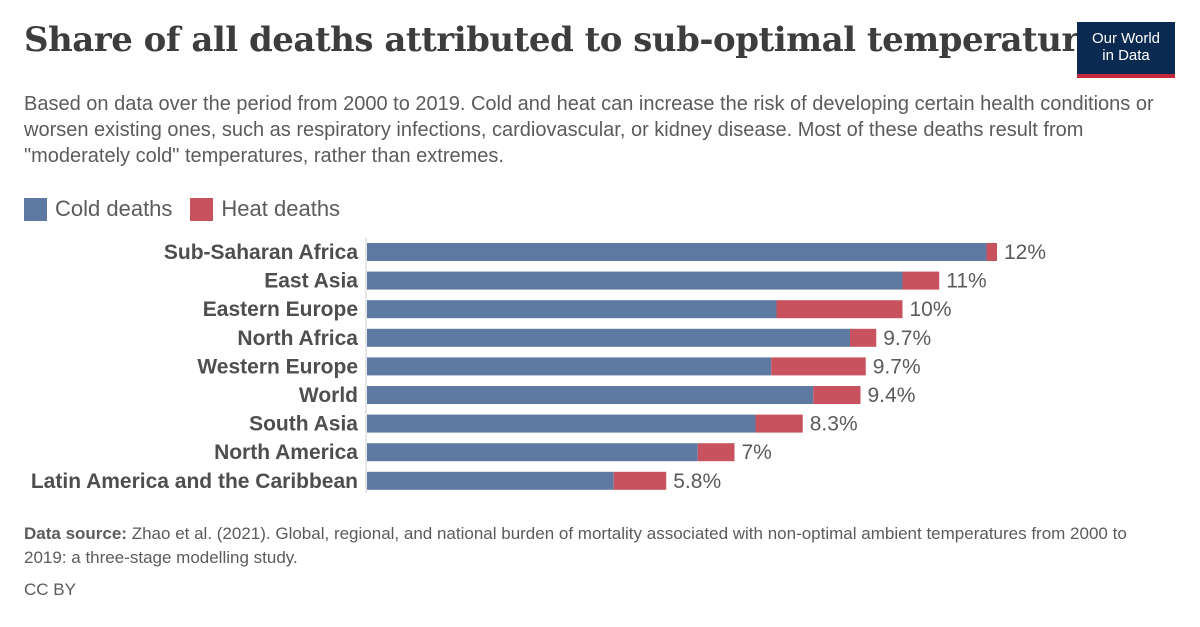 Image resolution: width=1200 pixels, height=627 pixels. Describe the element at coordinates (834, 424) in the screenshot. I see `value-label: 8.3%` at that location.